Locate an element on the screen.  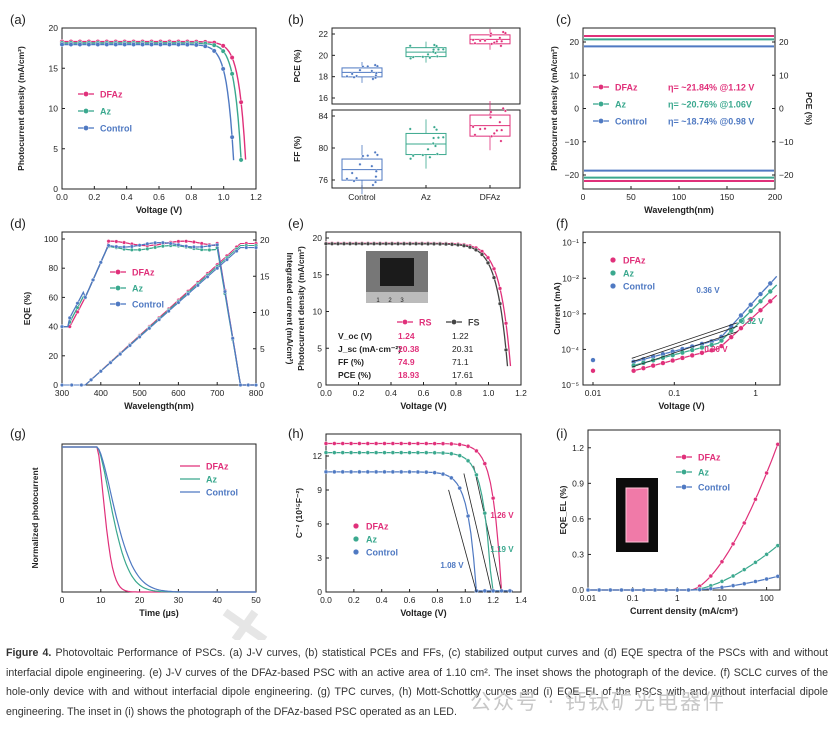
panel-a-x-tick: 1.0 is located at coordinates (224, 197).